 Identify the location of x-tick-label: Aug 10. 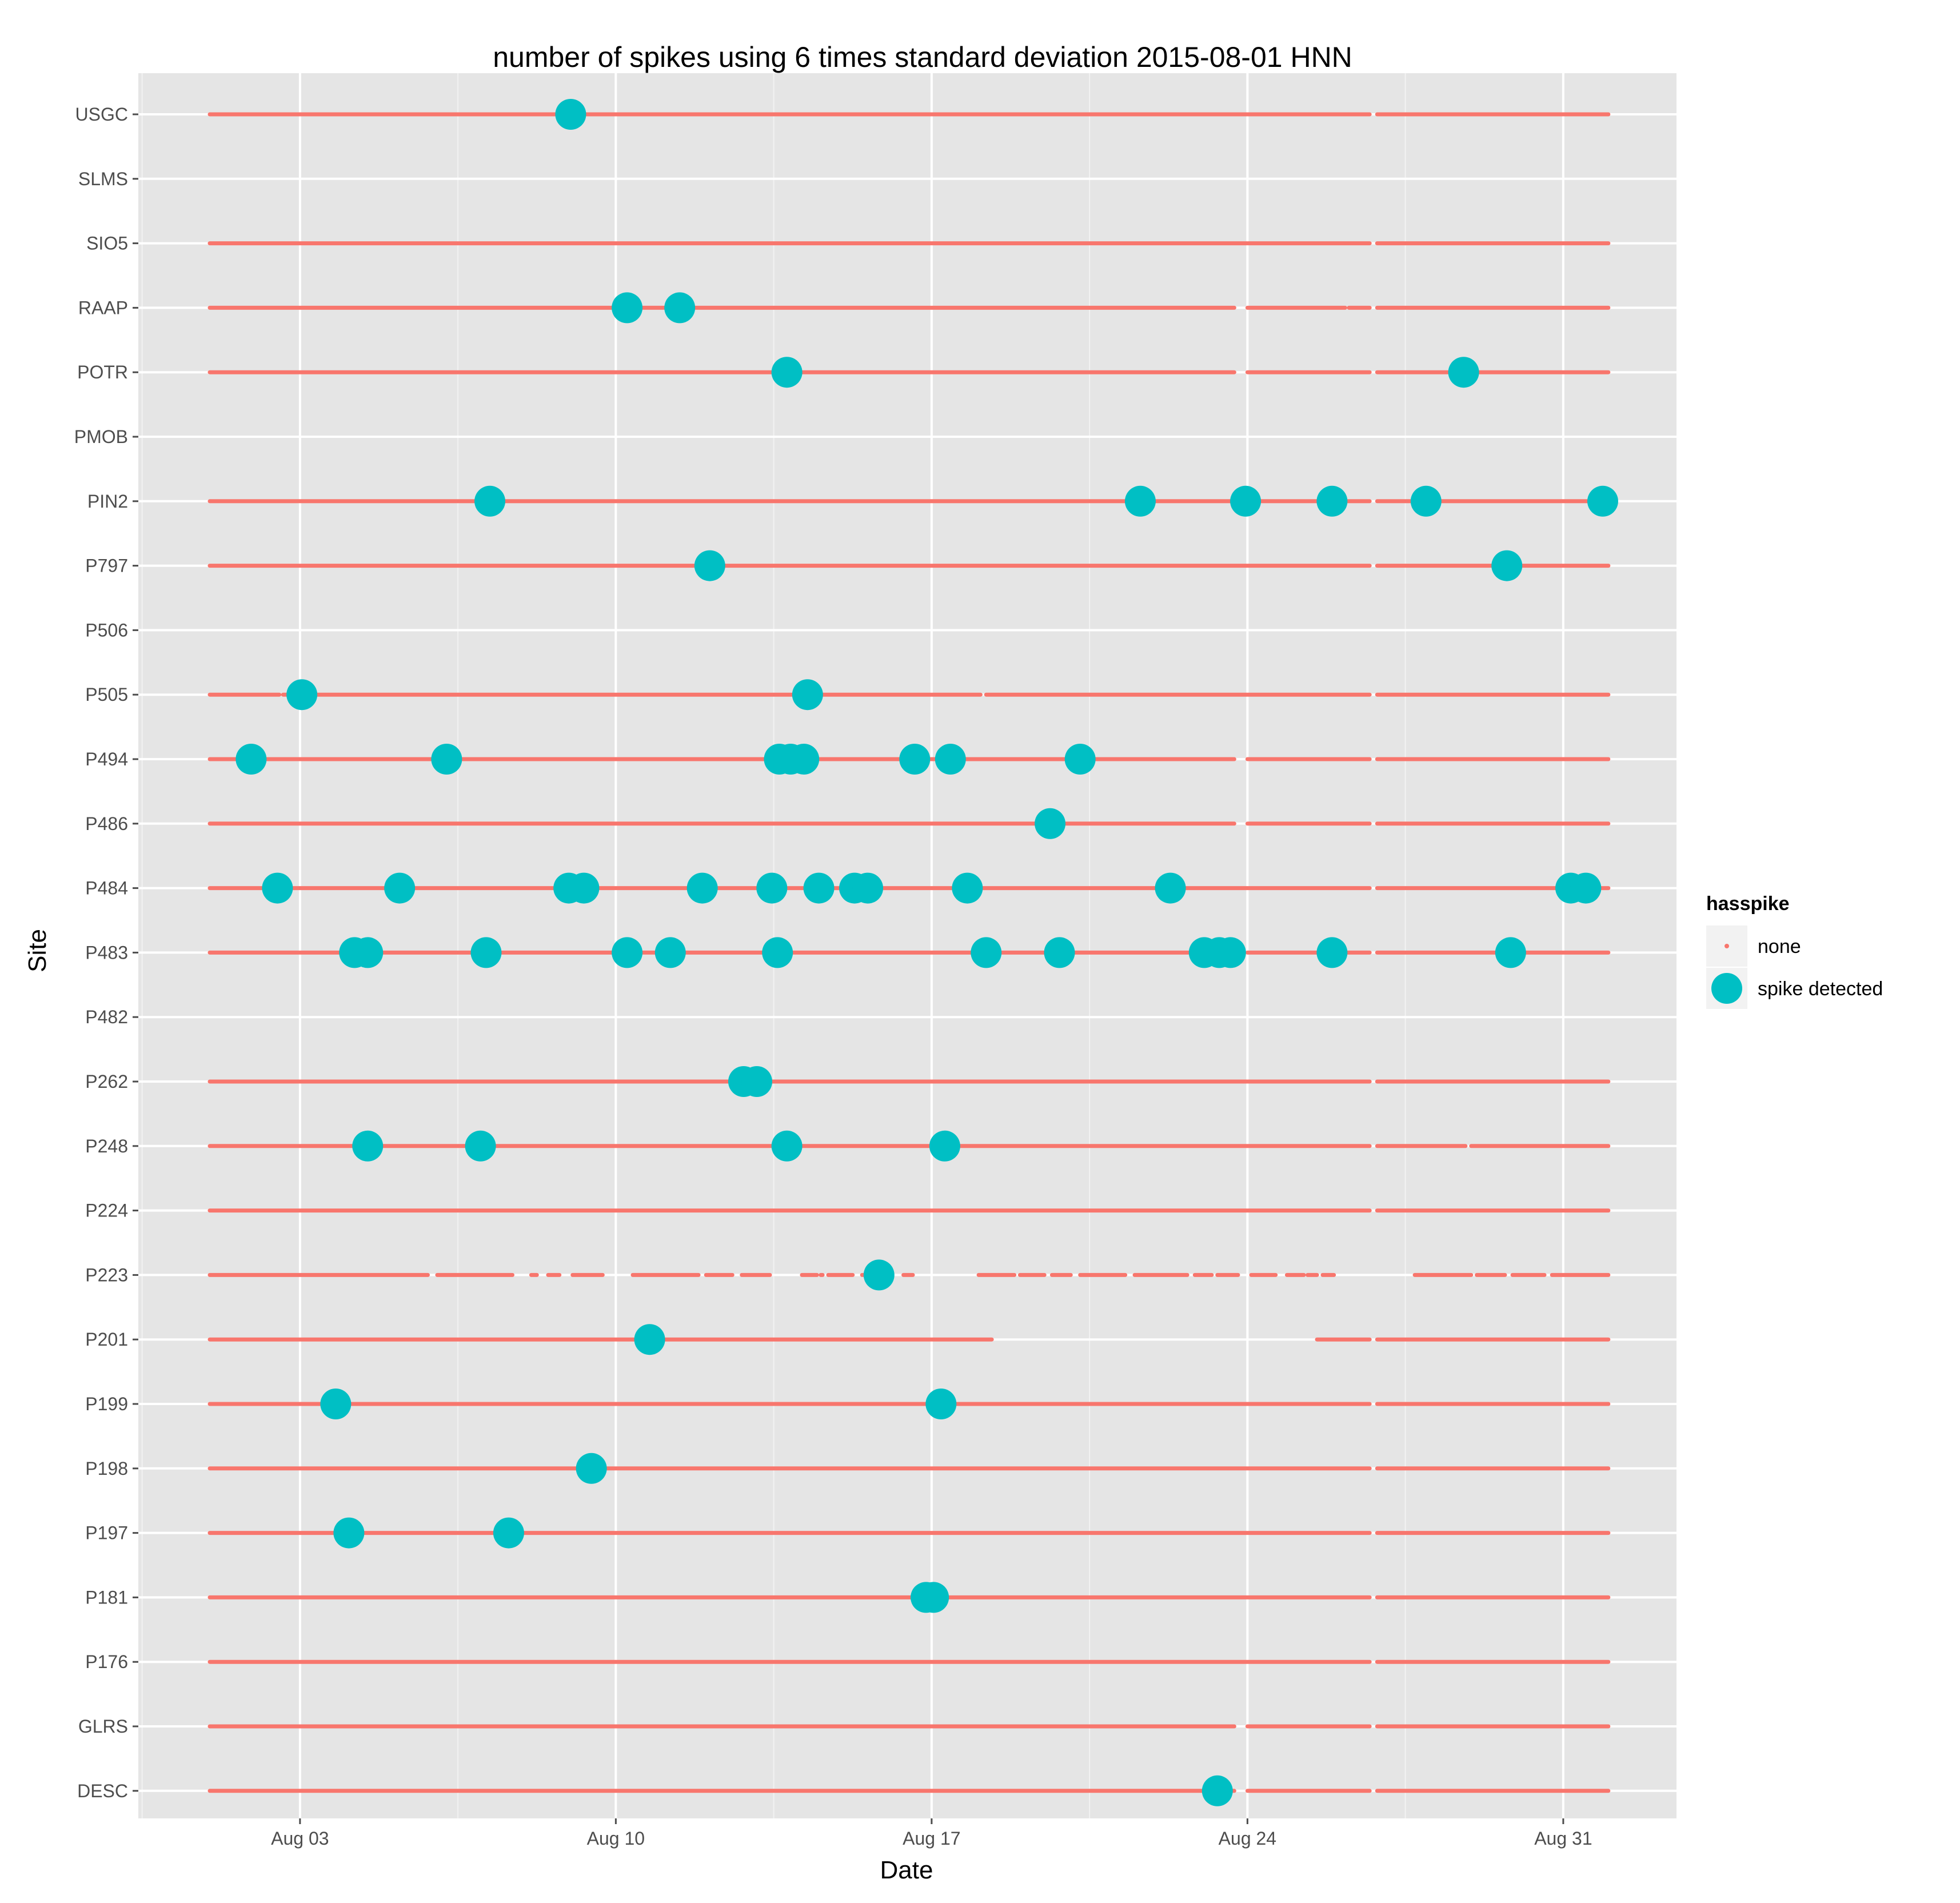
(616, 1838).